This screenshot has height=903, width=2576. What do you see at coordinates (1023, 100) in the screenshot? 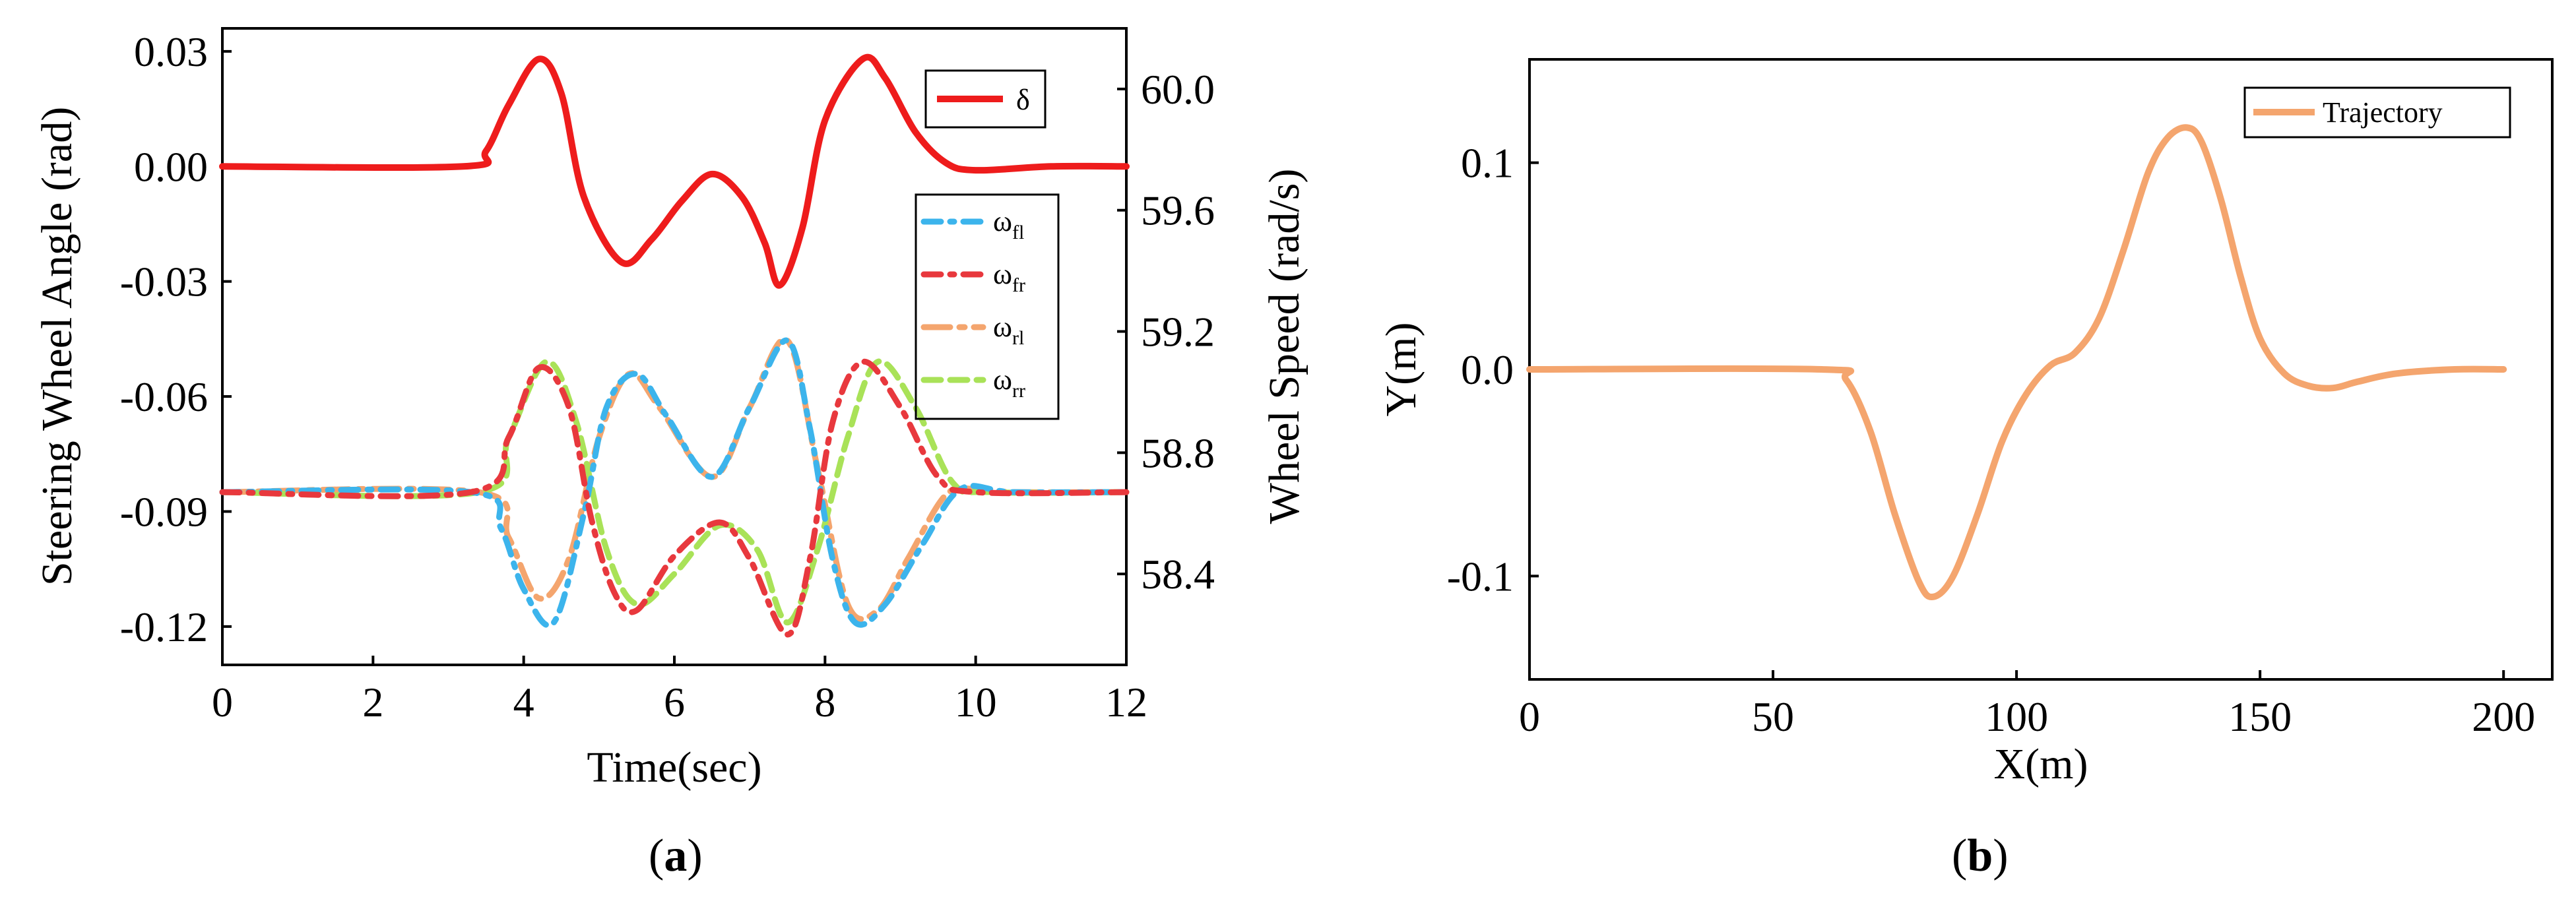
I see `chart-a-legend-label-delta: δ` at bounding box center [1023, 100].